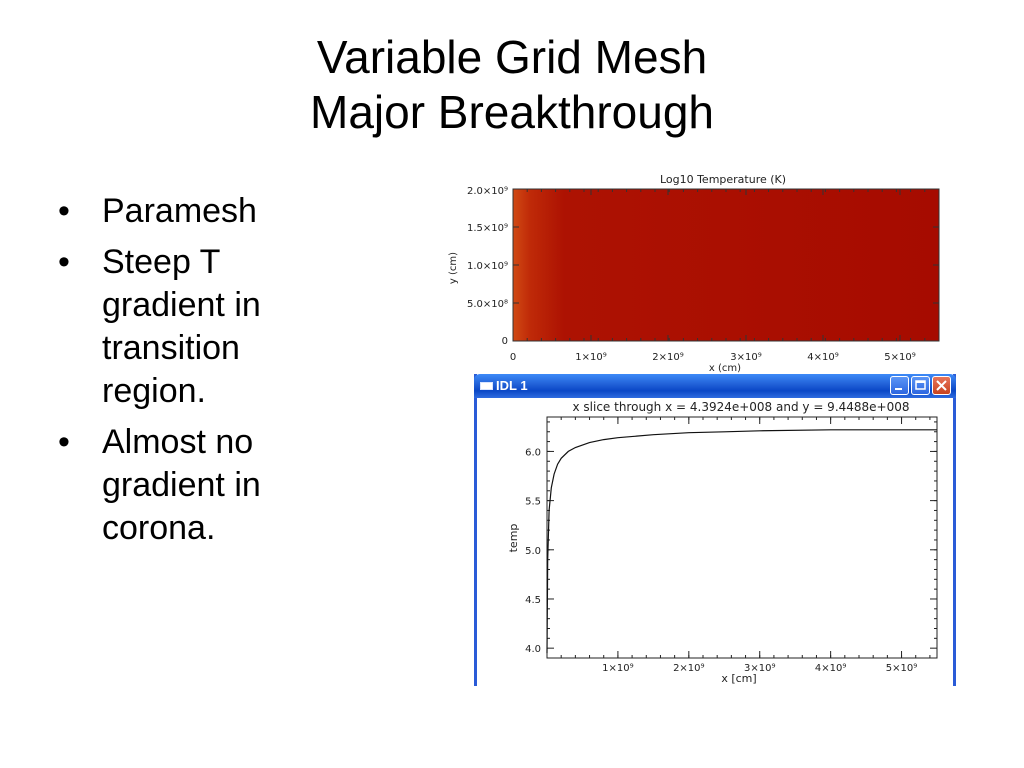 The width and height of the screenshot is (1024, 768). What do you see at coordinates (533, 502) in the screenshot?
I see `y-tick-label: 5.5` at bounding box center [533, 502].